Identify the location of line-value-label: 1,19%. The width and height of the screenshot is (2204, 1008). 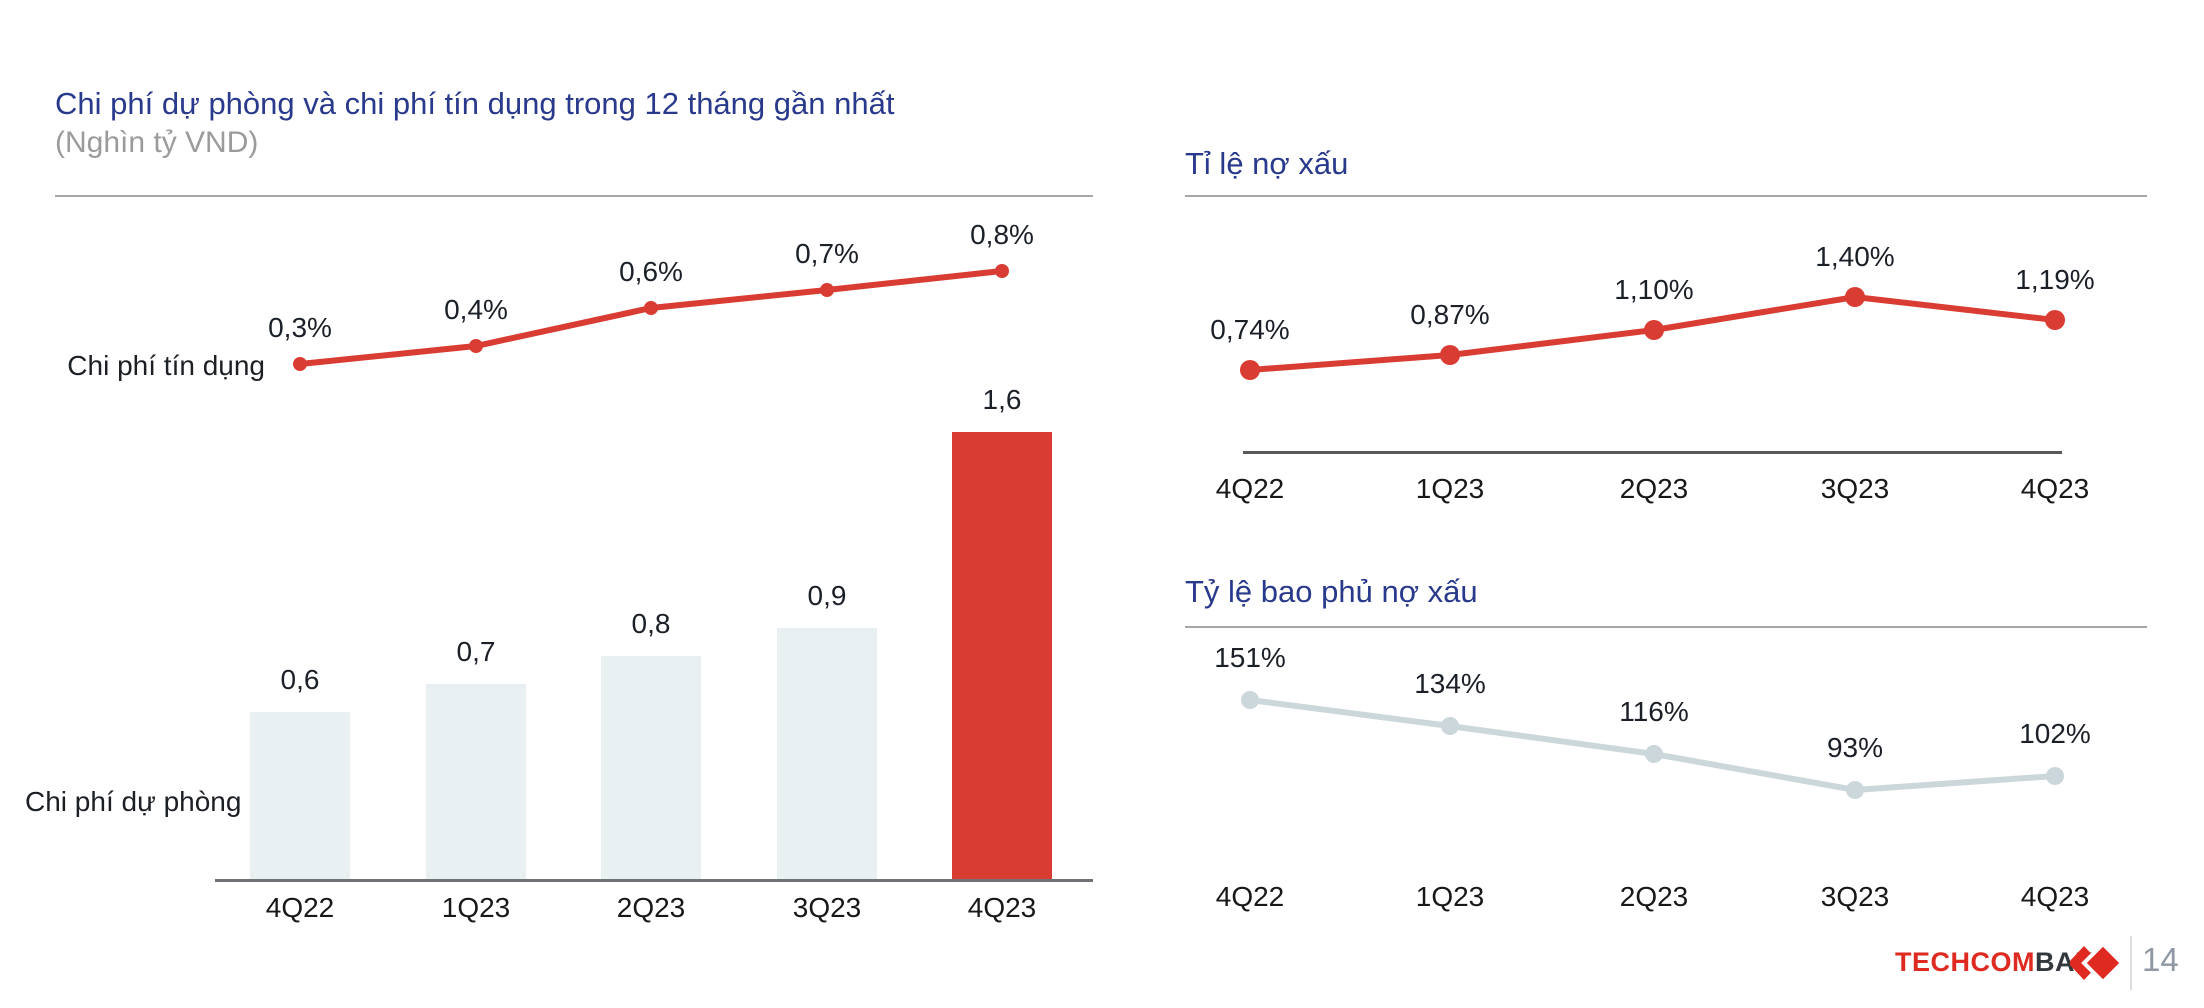
(2055, 279).